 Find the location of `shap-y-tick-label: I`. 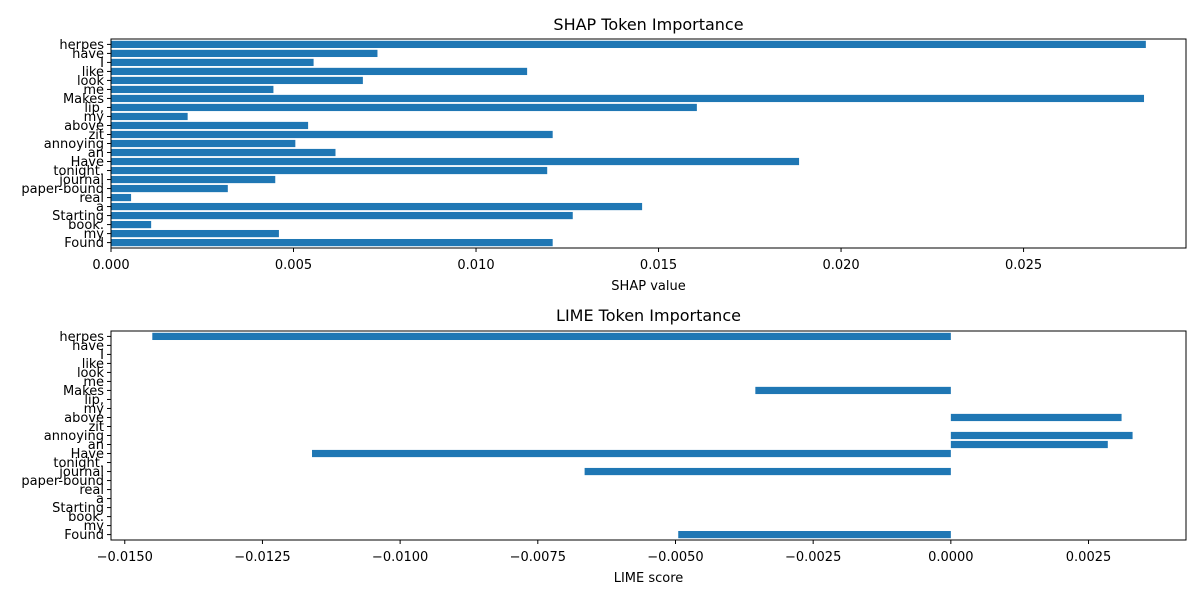

shap-y-tick-label: I is located at coordinates (102, 63).